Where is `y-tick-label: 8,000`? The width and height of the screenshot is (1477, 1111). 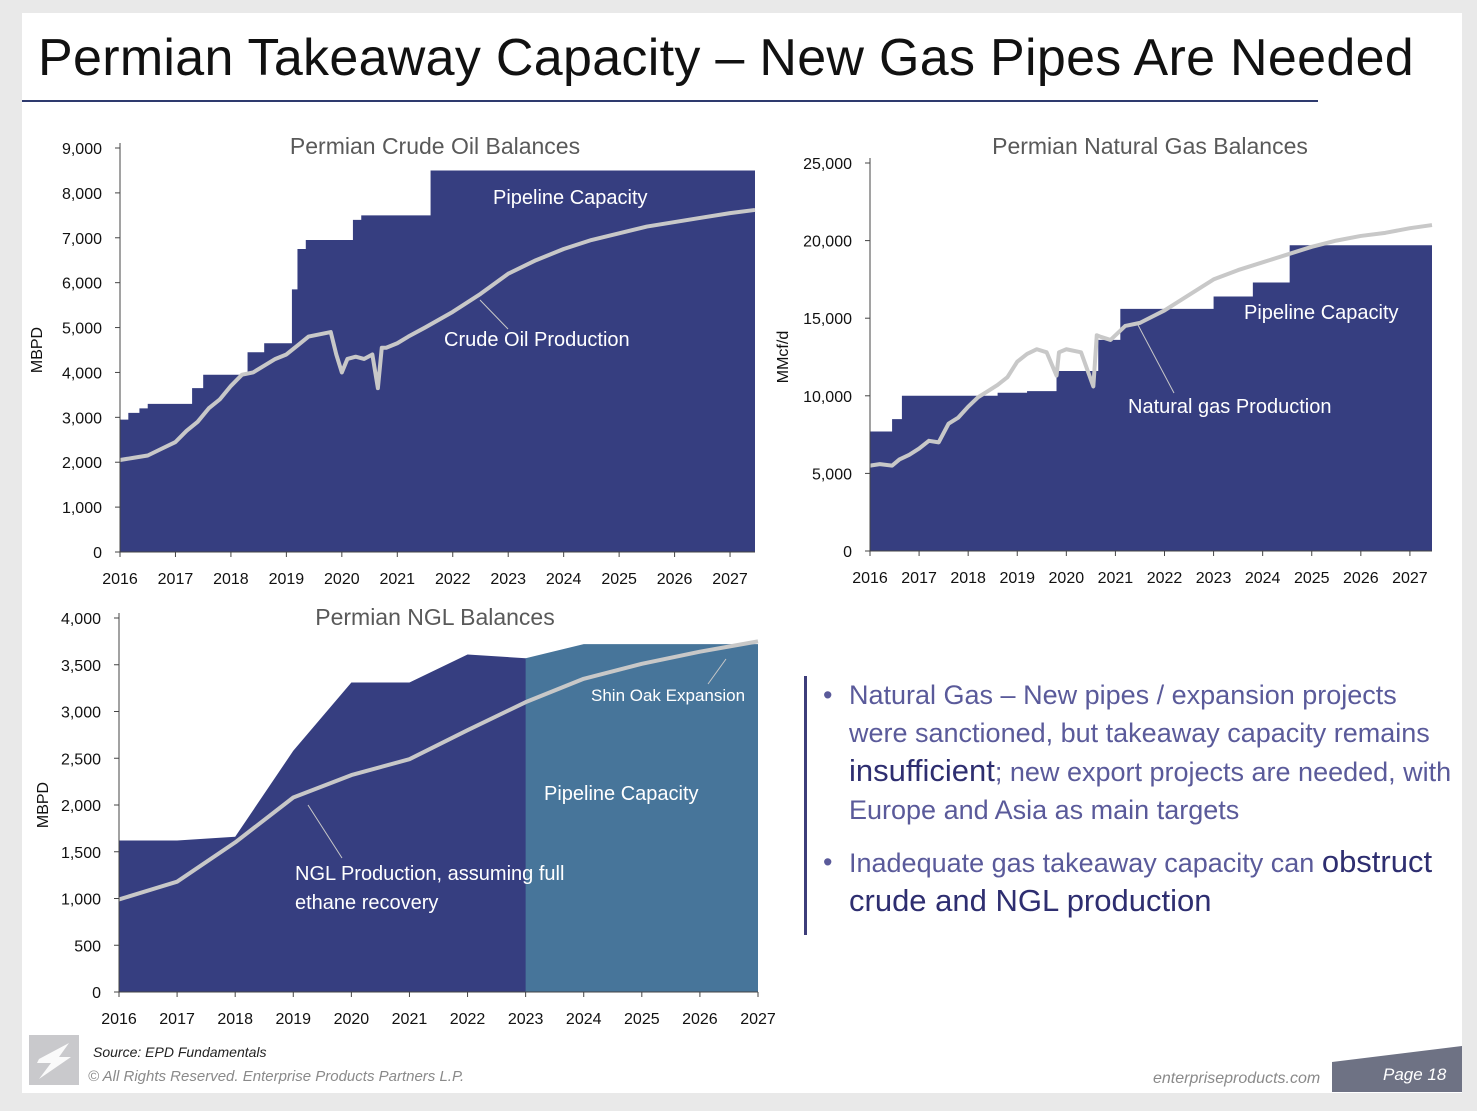
y-tick-label: 8,000 is located at coordinates (82, 194).